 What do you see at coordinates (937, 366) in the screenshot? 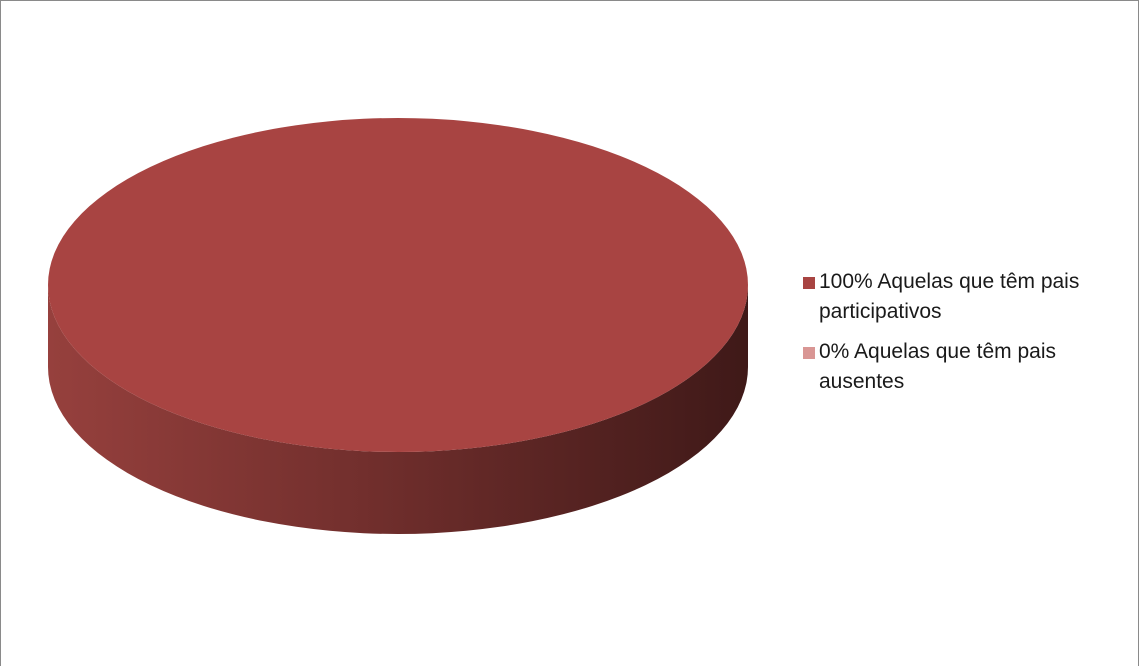
I see `legend-label-ausentes: 0% Aquelas que têm pais ausentes` at bounding box center [937, 366].